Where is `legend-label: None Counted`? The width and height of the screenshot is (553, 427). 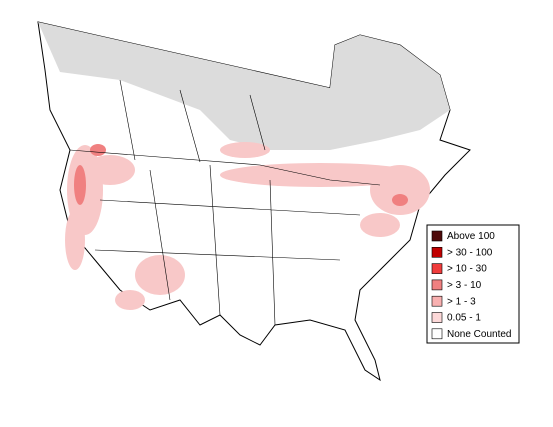 legend-label: None Counted is located at coordinates (479, 334).